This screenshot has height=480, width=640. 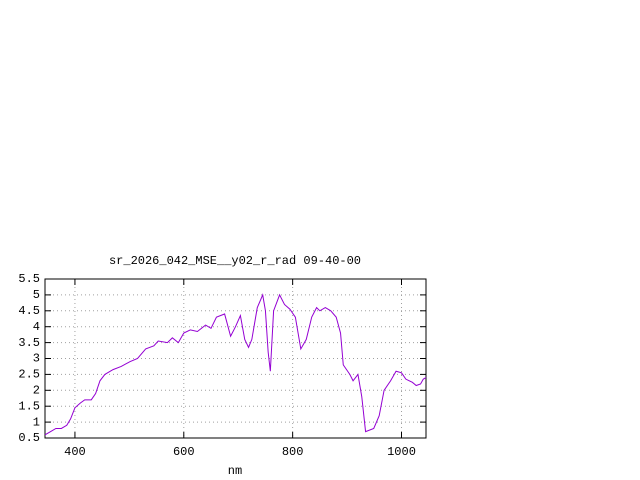 I want to click on chart-title: sr_2026_042_MSE__y02_r_rad 09-40-00, so click(x=235, y=261).